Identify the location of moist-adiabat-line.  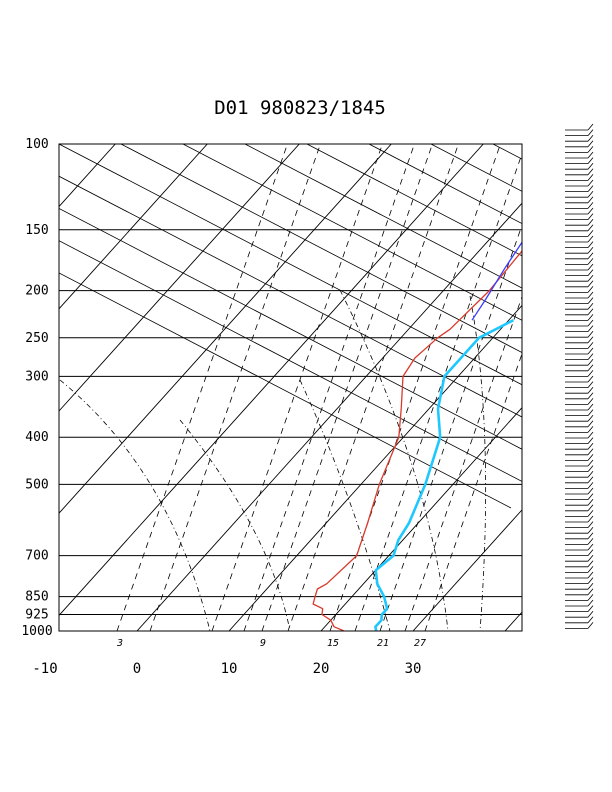
(394, 460).